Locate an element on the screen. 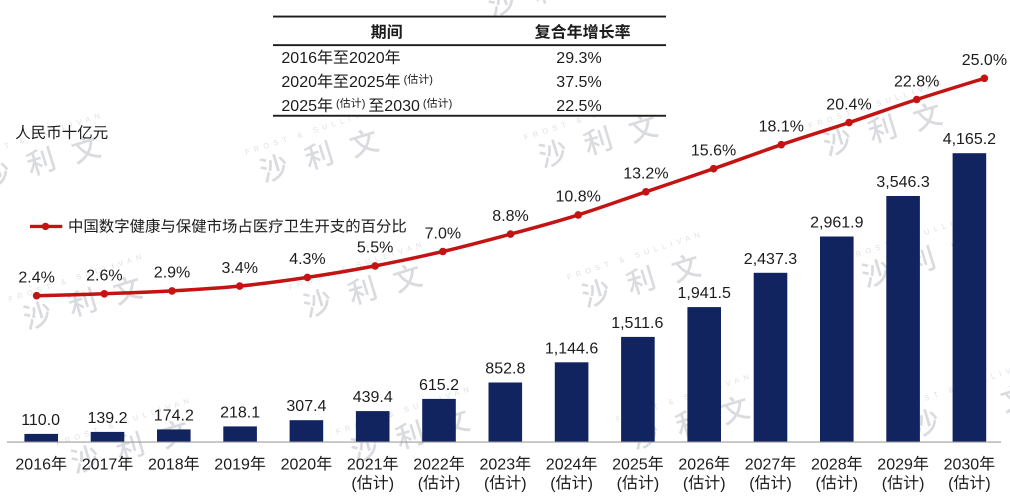 This screenshot has height=497, width=1010. svg-text: 2.9% is located at coordinates (172, 273).